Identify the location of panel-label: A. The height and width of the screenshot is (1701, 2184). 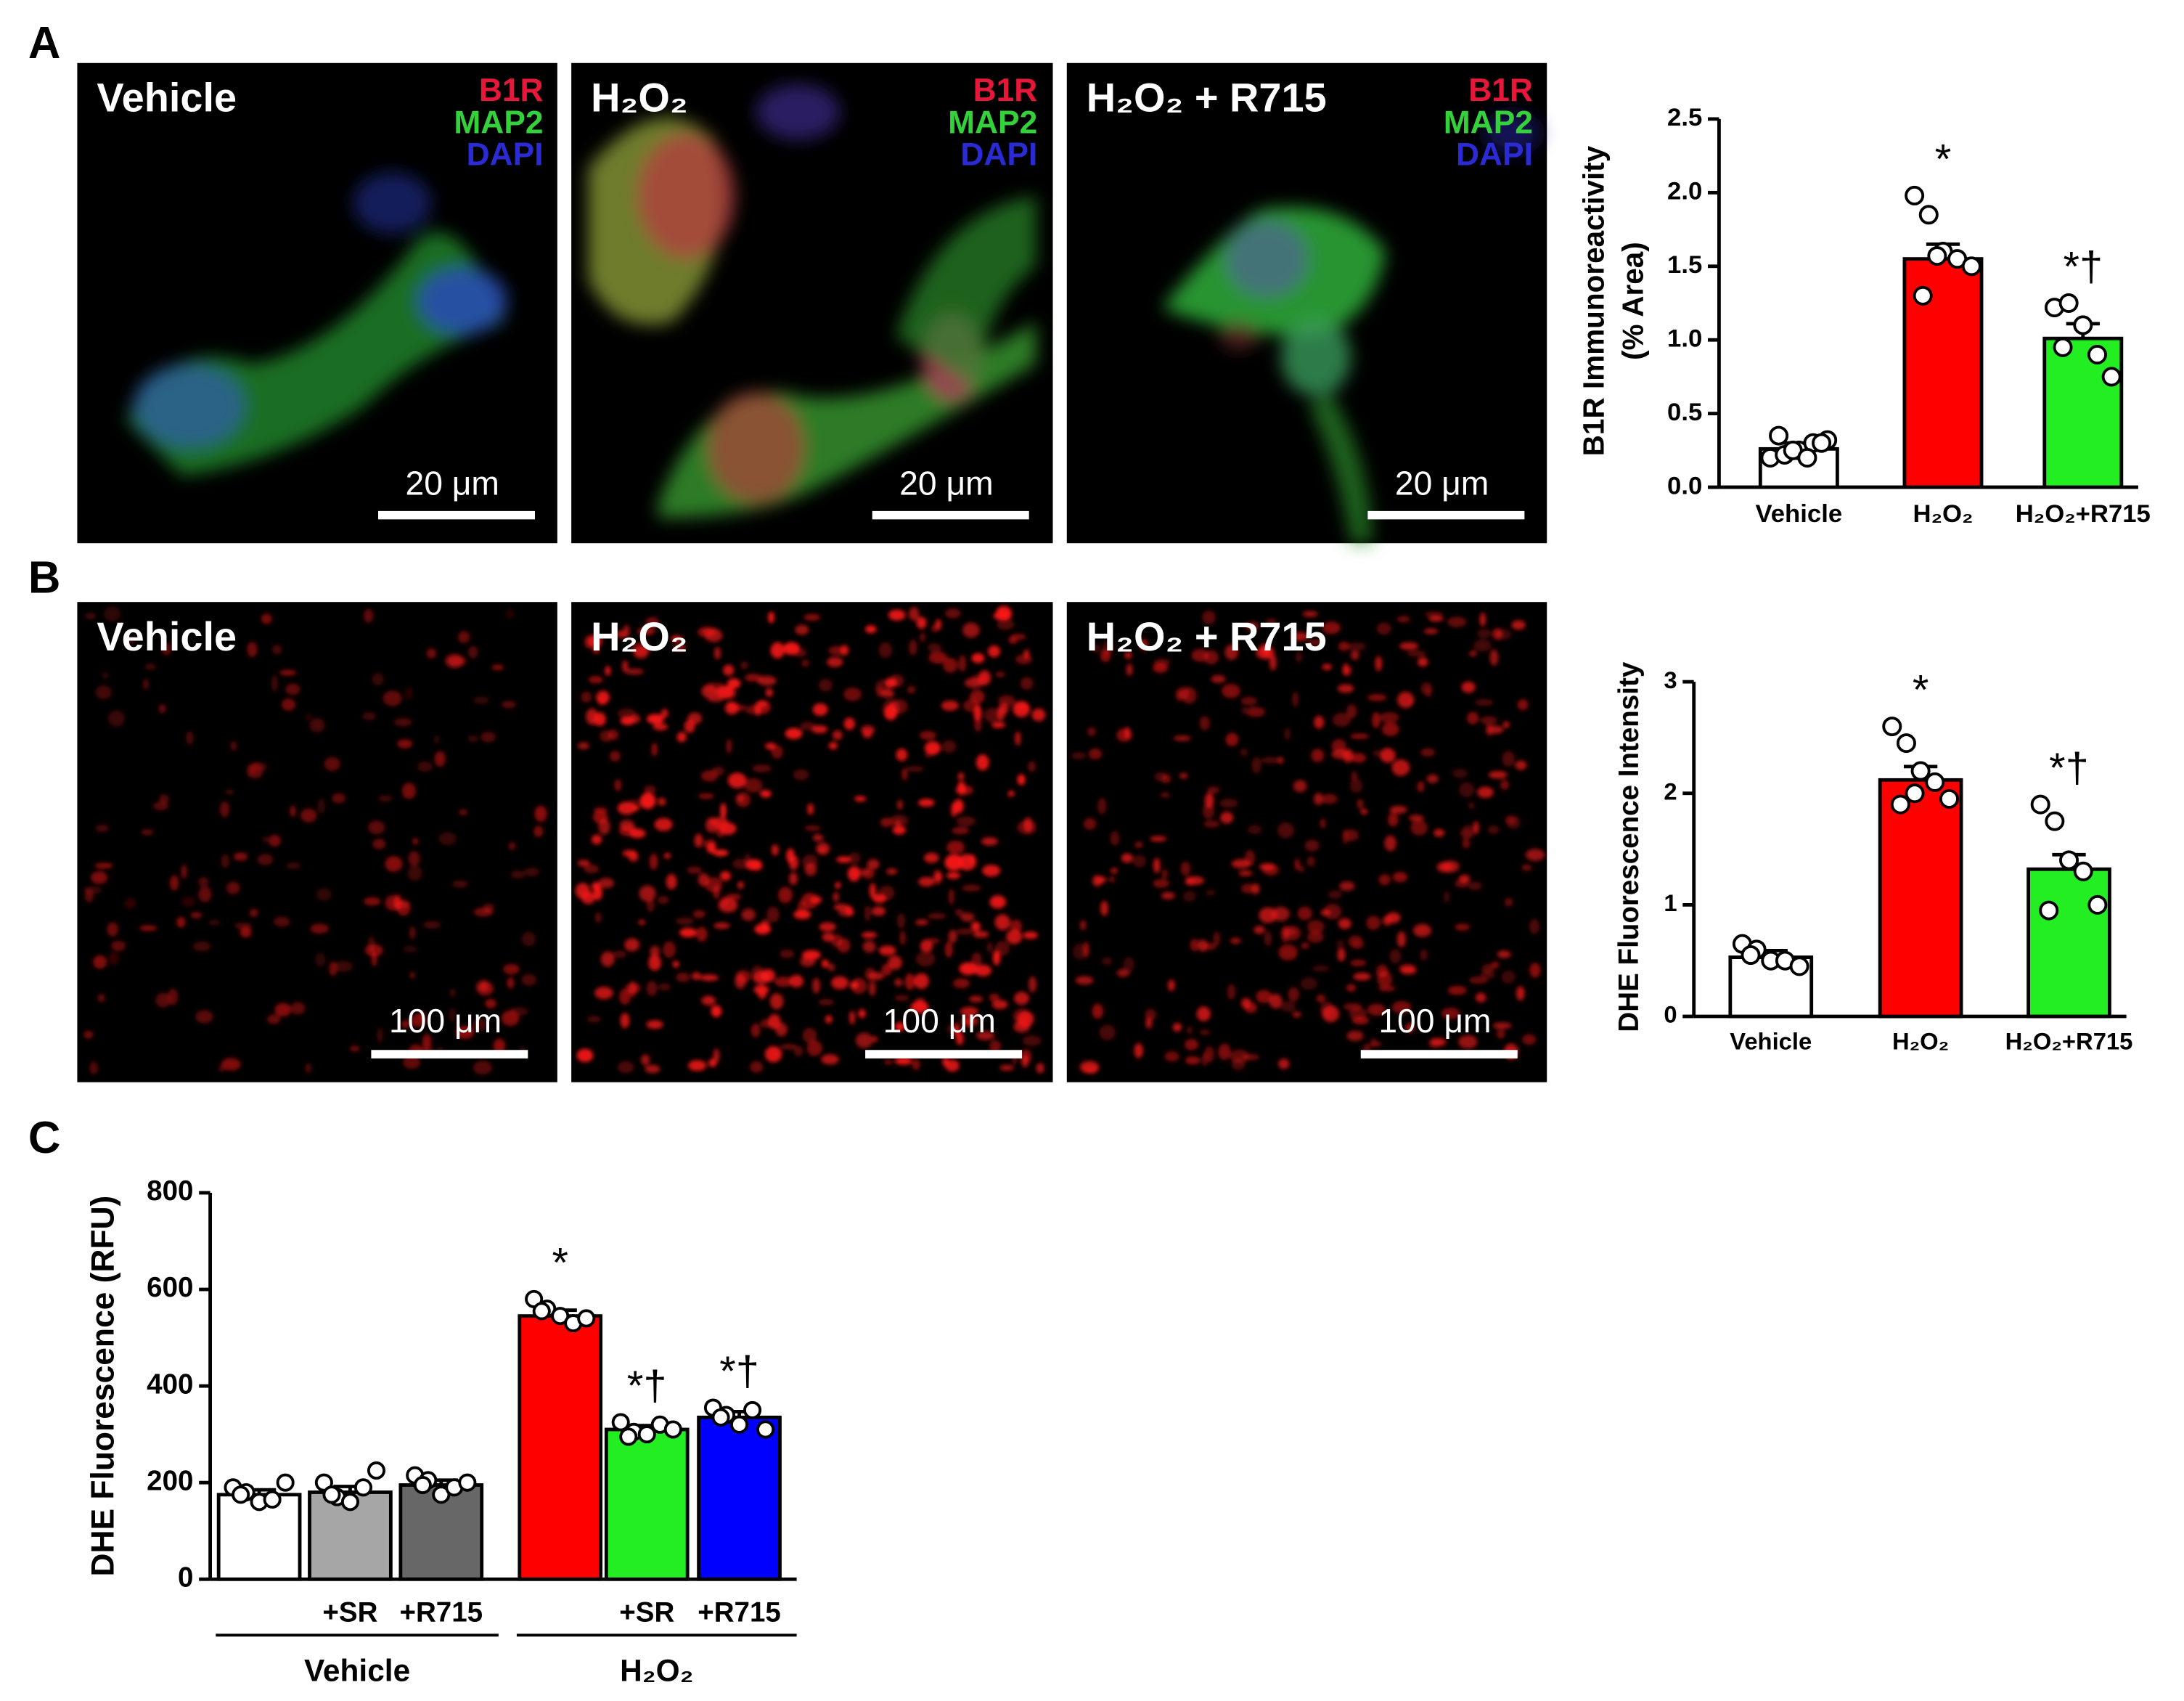
(44, 43).